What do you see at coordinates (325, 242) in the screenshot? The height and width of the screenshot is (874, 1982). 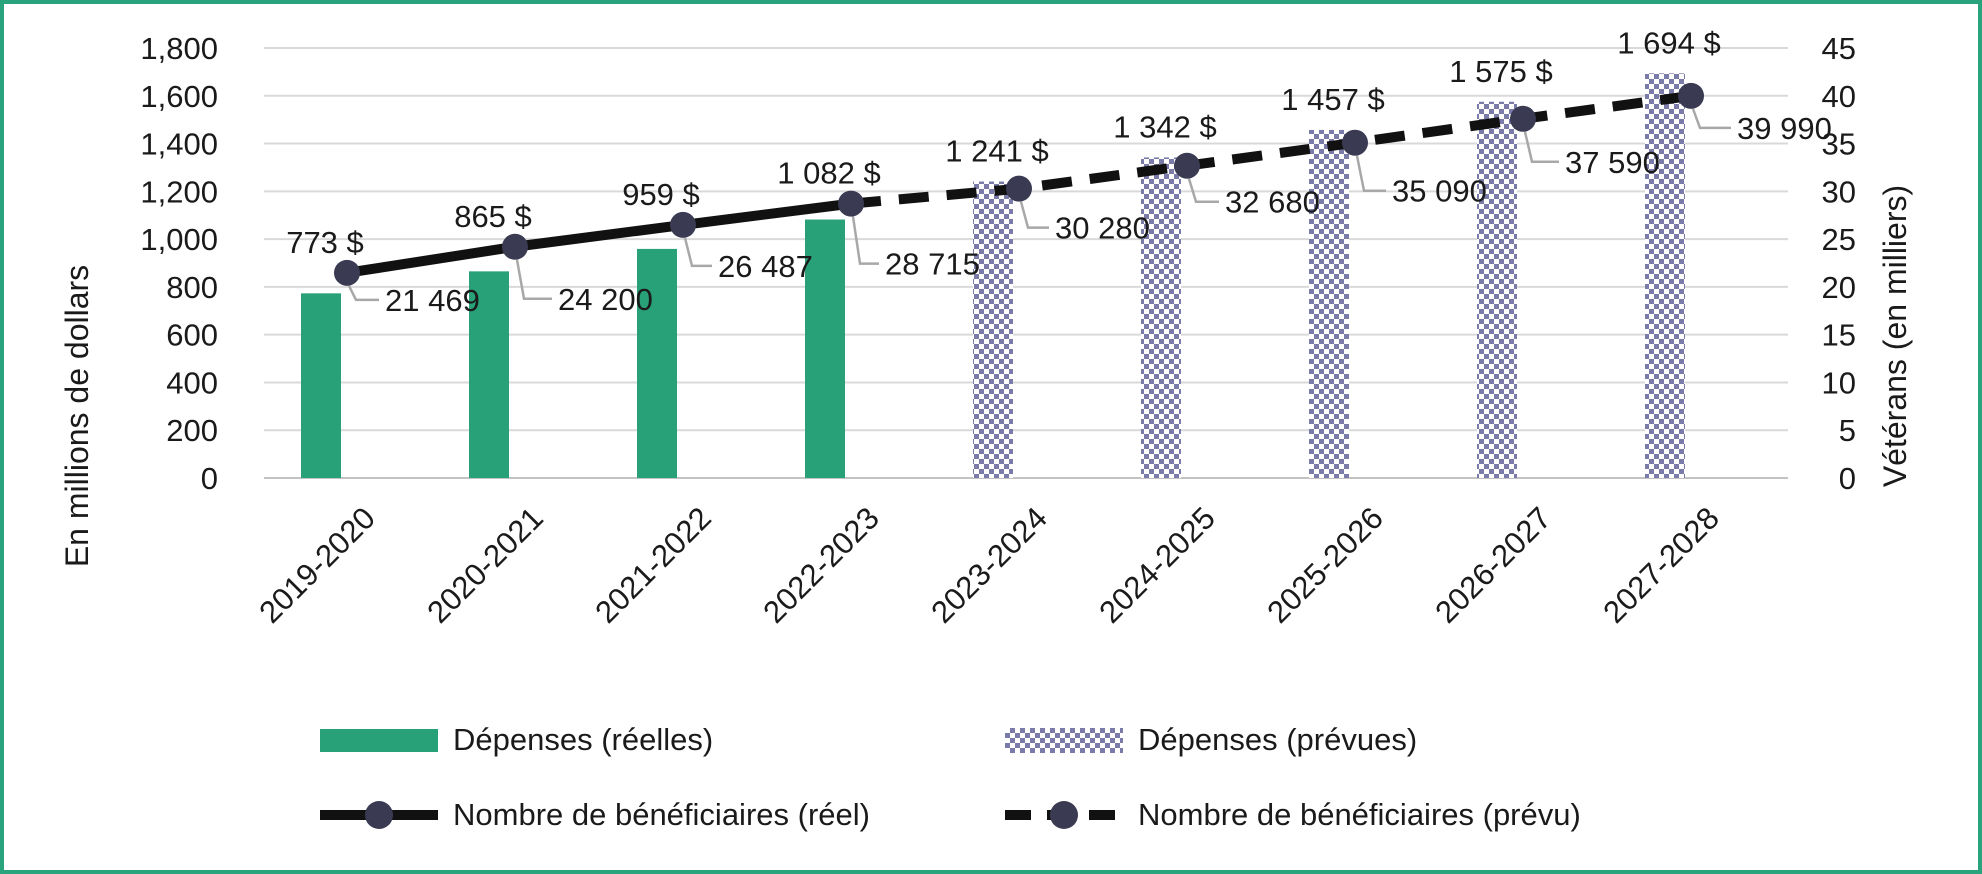 I see `expense-data-label: 773 $` at bounding box center [325, 242].